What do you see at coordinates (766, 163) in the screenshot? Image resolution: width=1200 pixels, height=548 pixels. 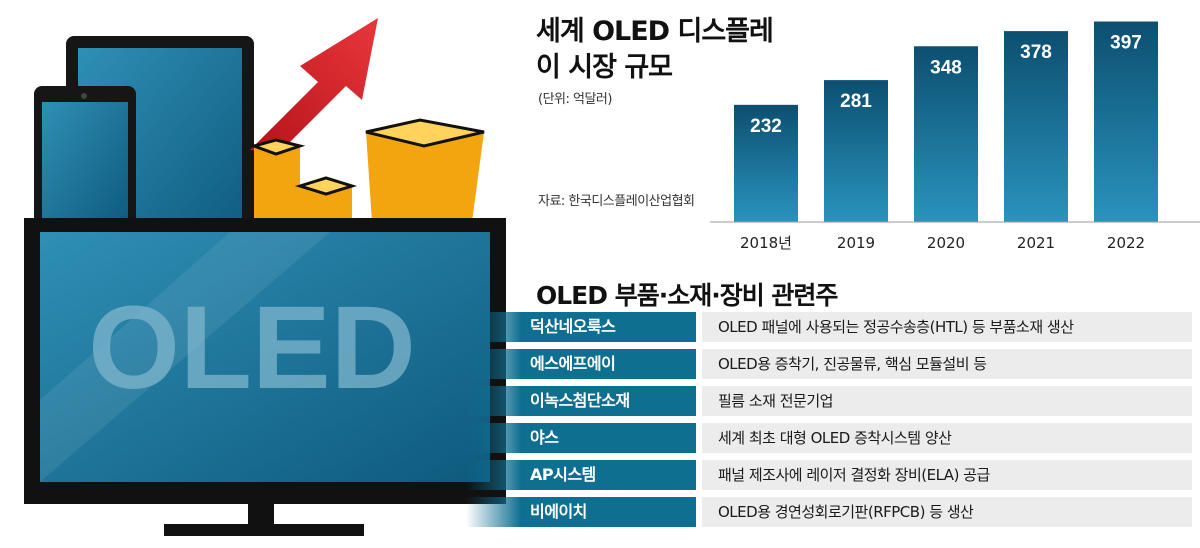 I see `bar-2018년` at bounding box center [766, 163].